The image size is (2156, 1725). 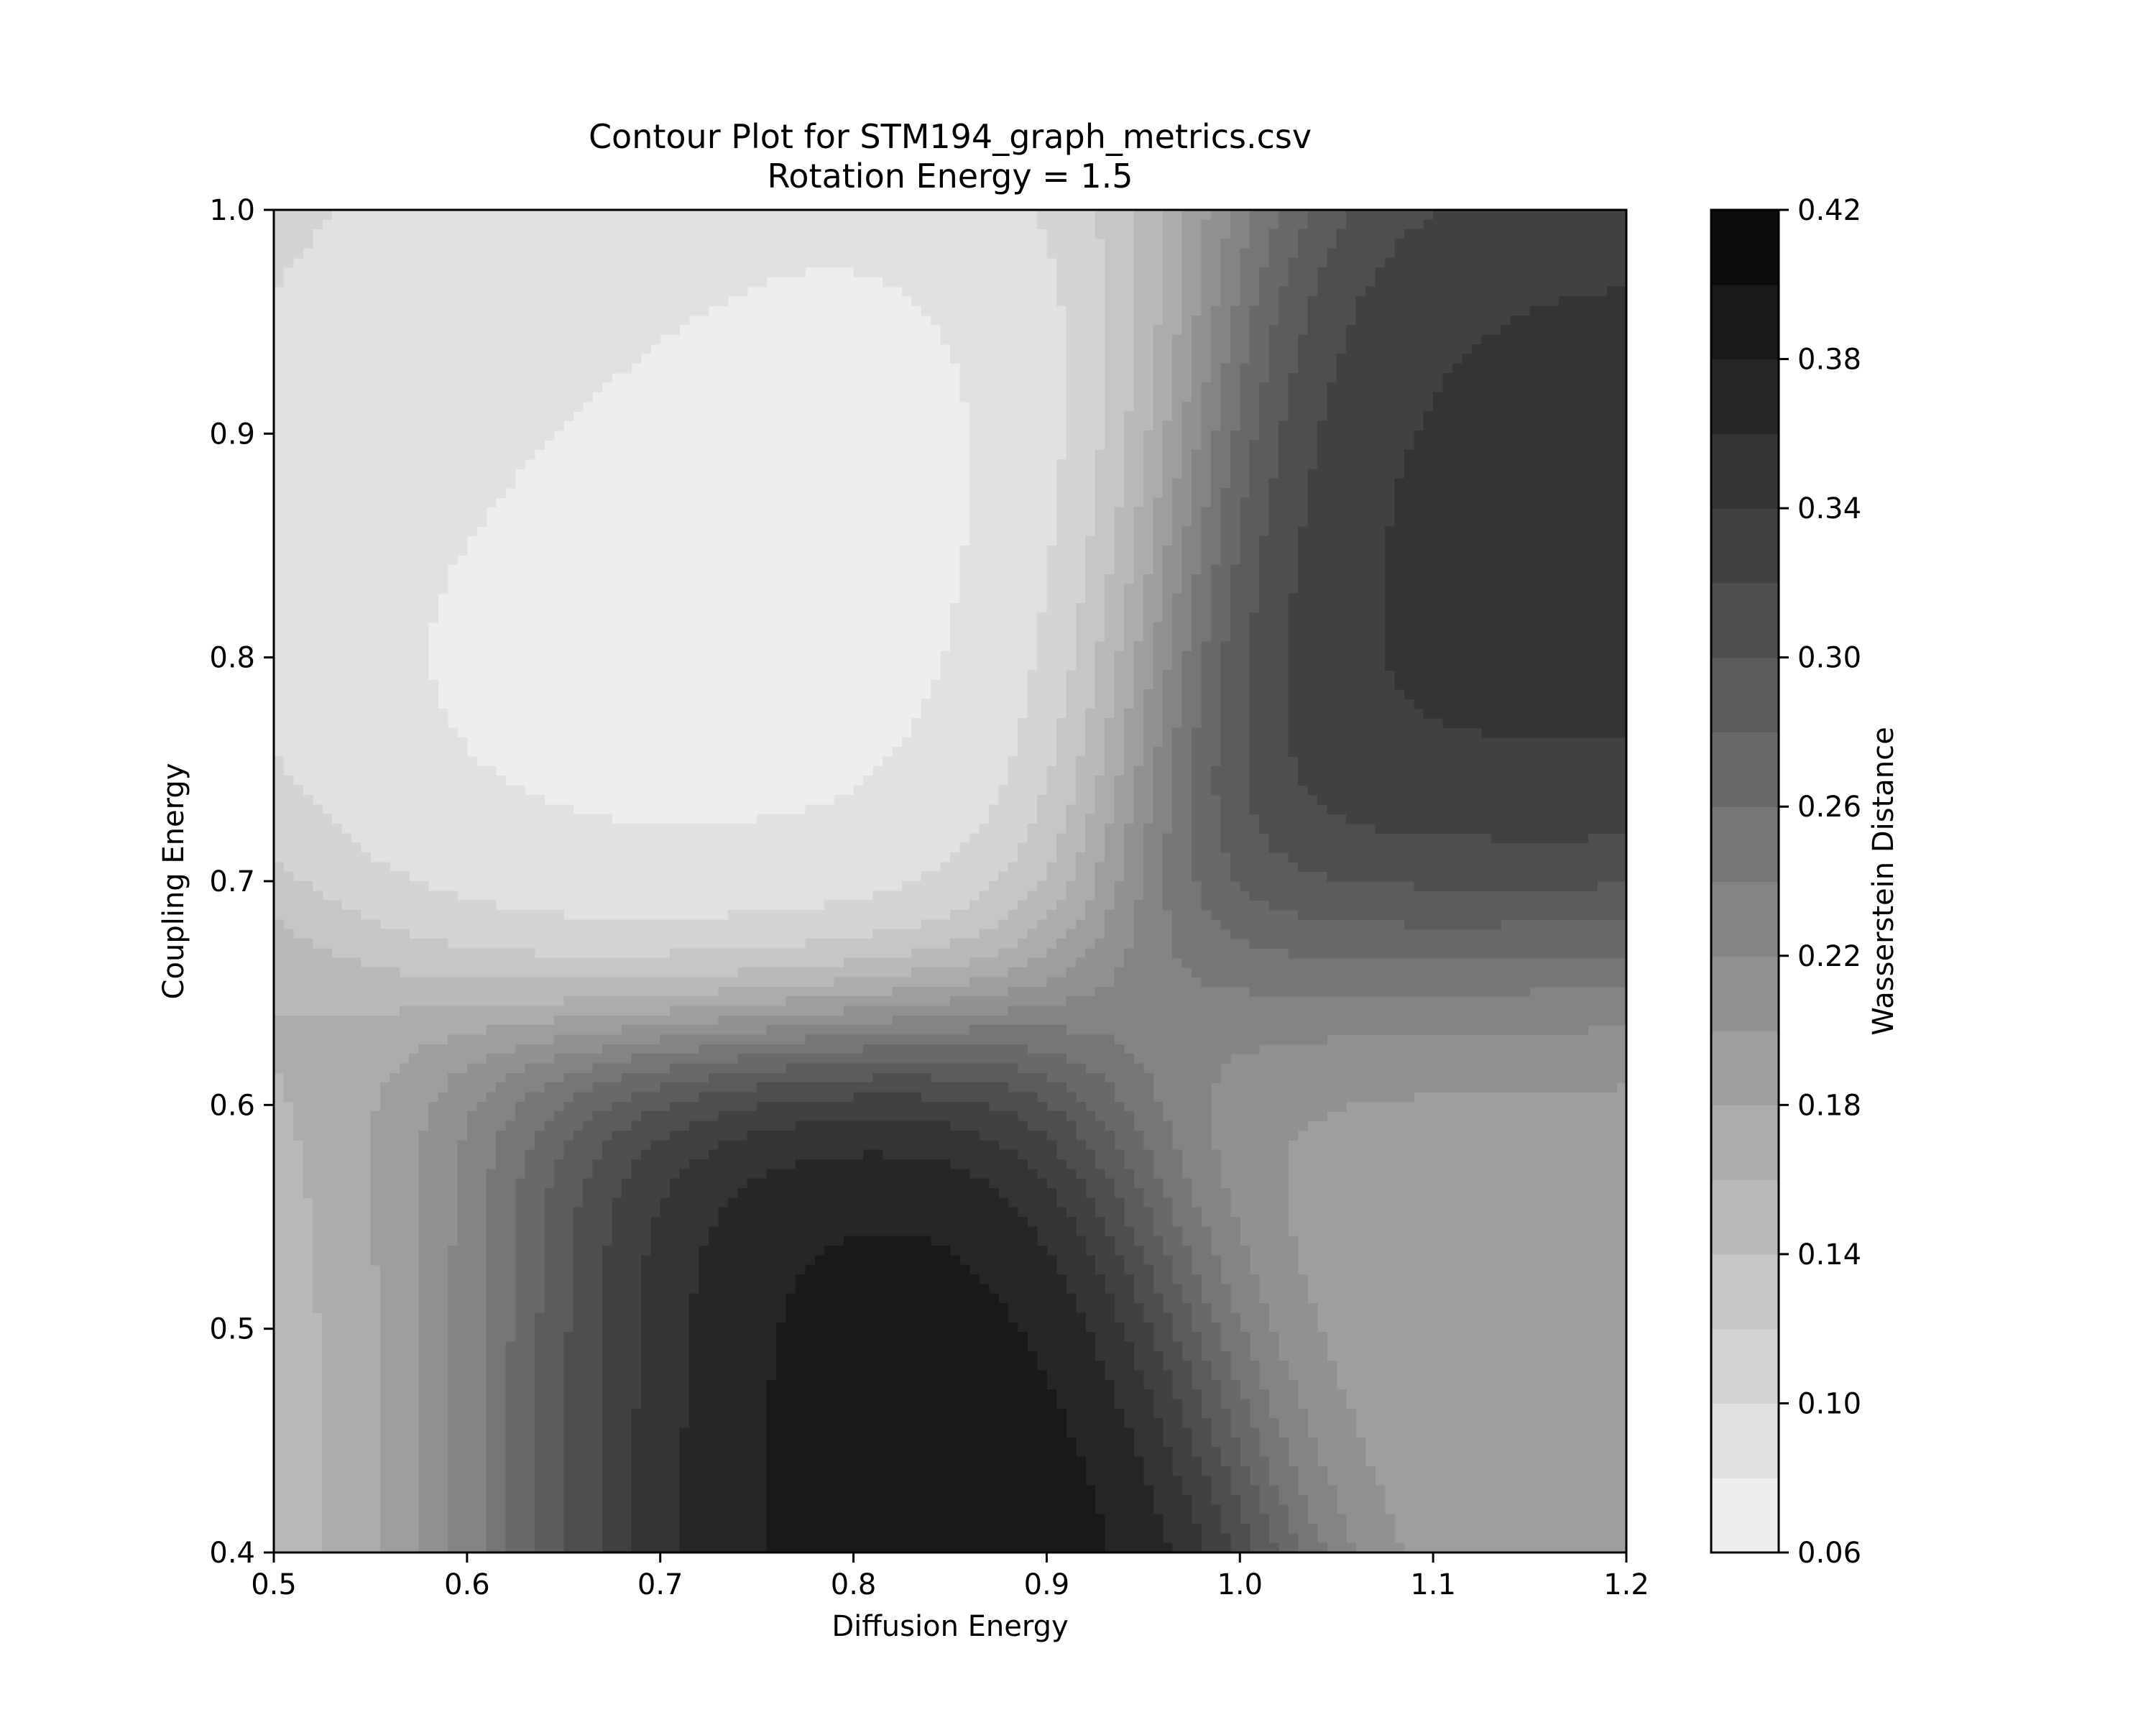 I want to click on y-tick-label: 0.9, so click(x=232, y=434).